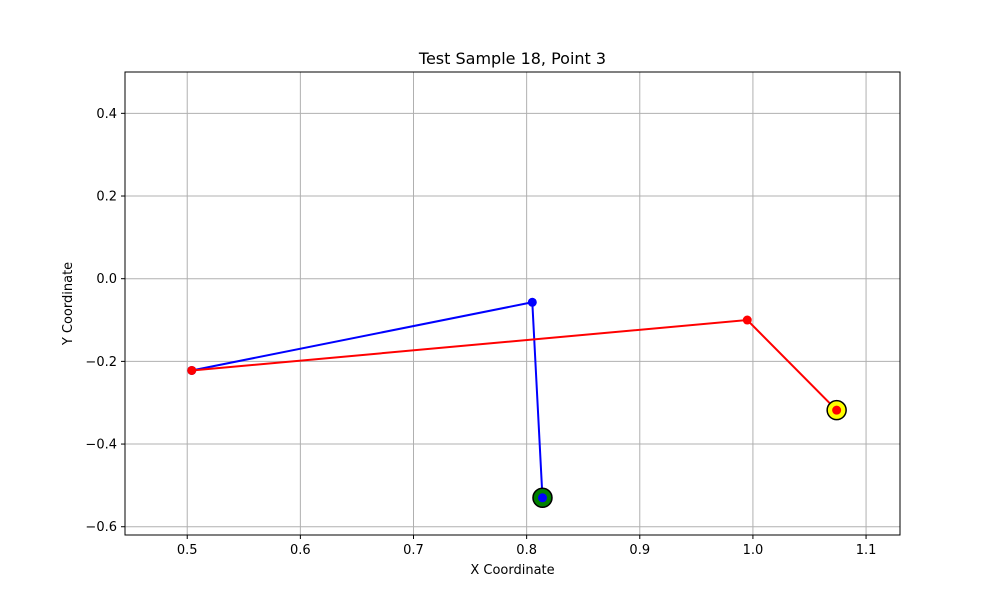  I want to click on y-tick-label: 0.0, so click(106, 279).